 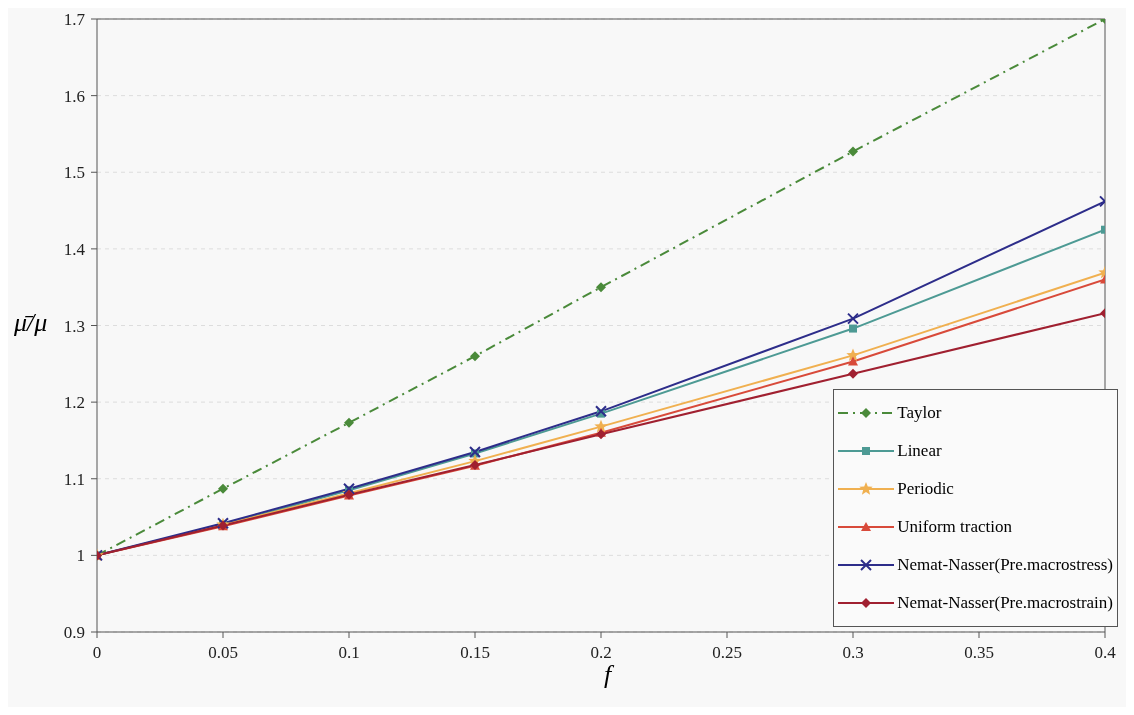 What do you see at coordinates (1005, 603) in the screenshot?
I see `legend-label: Nemat-Nasser(Pre.macrostrain)` at bounding box center [1005, 603].